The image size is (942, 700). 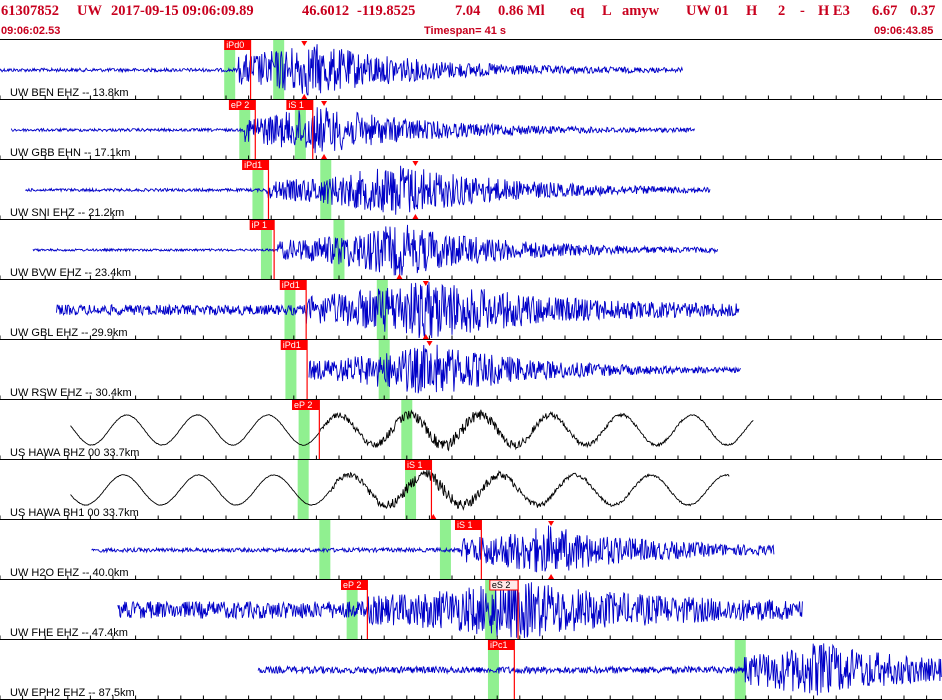 I want to click on pick-label: eS 2, so click(x=501, y=585).